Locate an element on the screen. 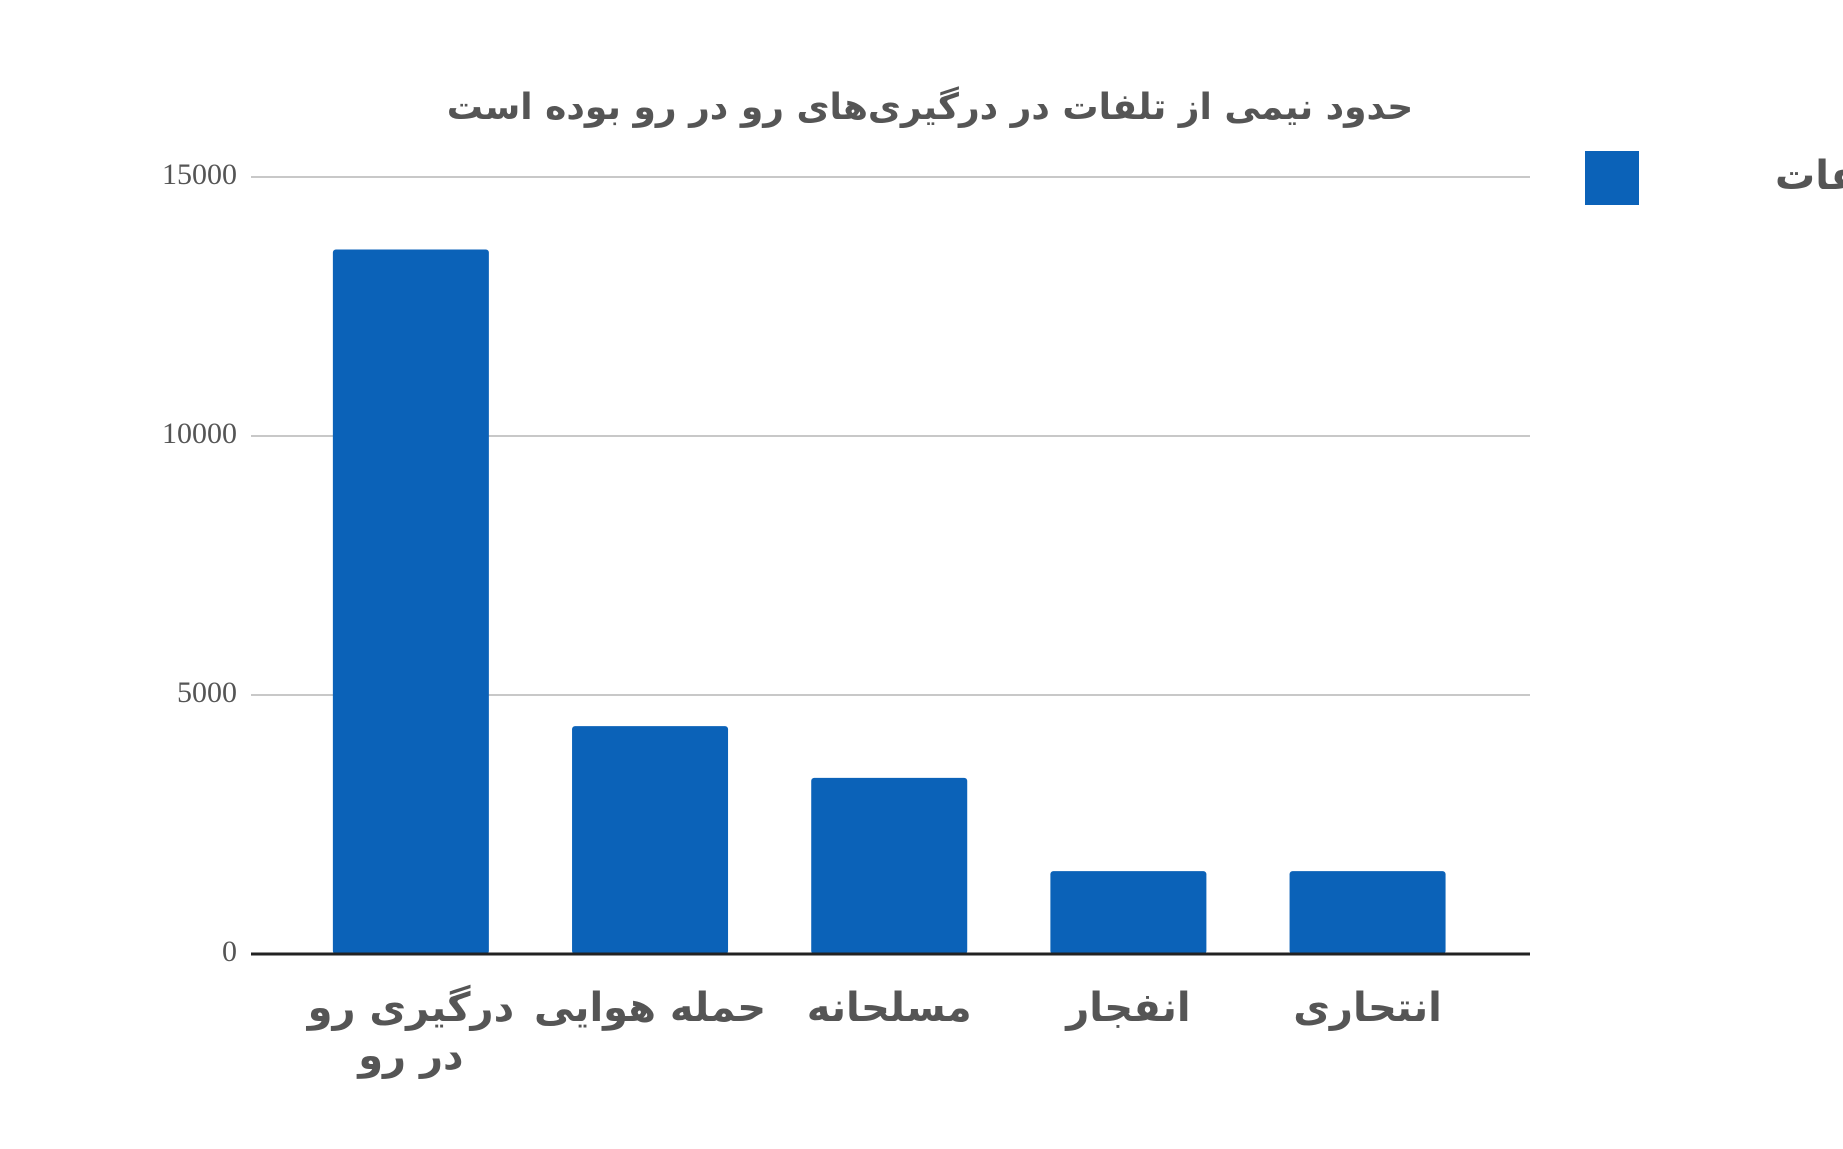 The width and height of the screenshot is (1843, 1149). y-tick-label: 5000 is located at coordinates (207, 692).